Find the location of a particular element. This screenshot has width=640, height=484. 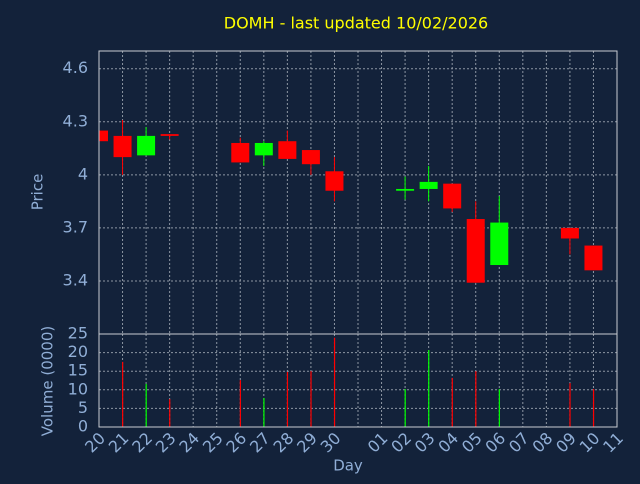

volume-bars is located at coordinates (358, 382).